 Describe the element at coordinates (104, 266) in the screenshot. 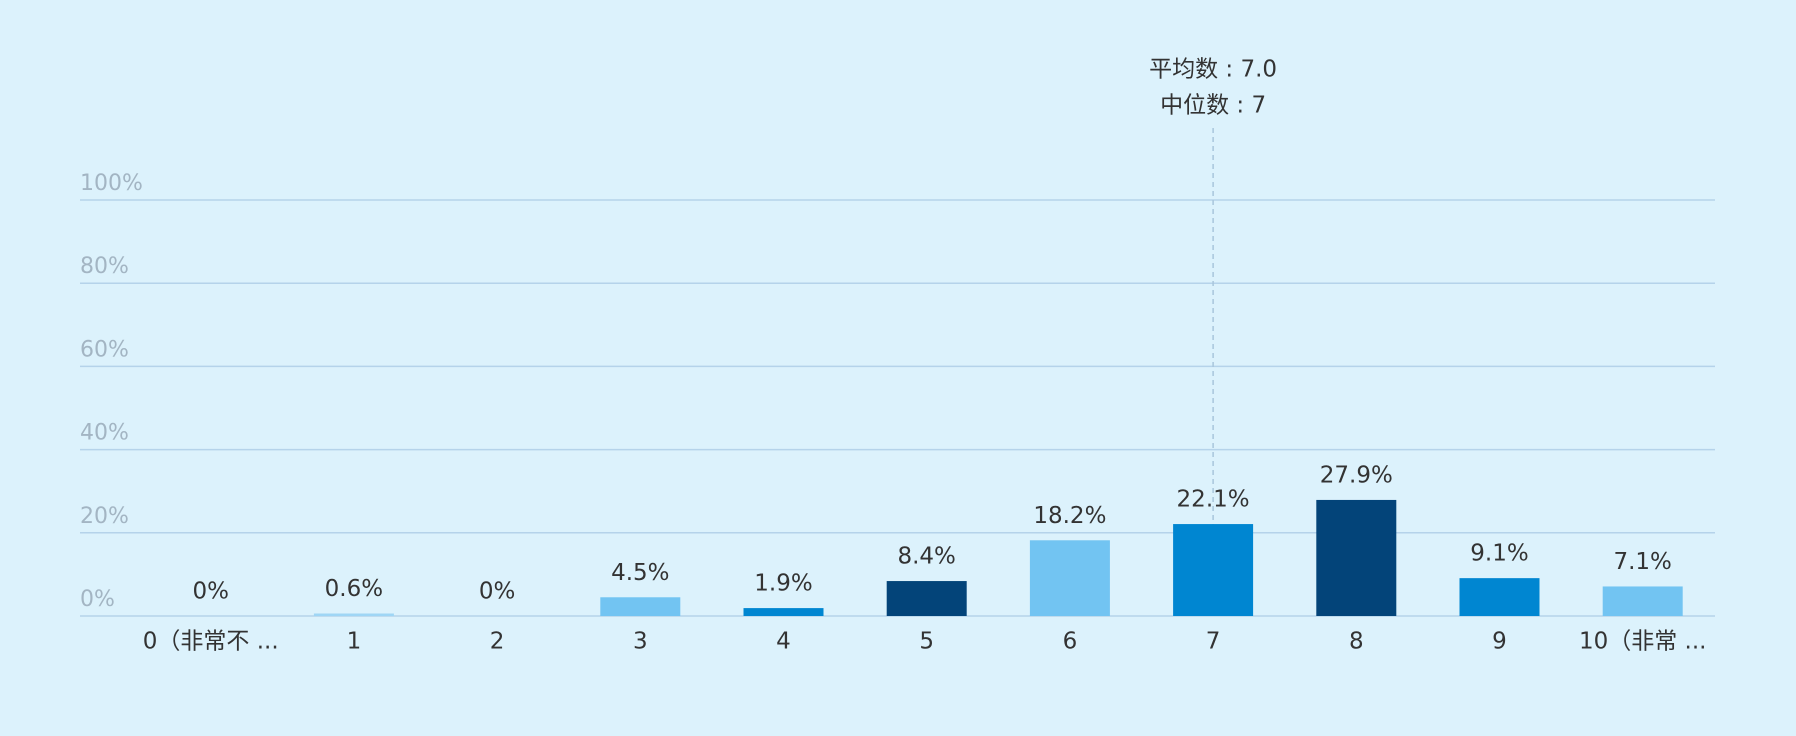

I see `y-tick-label: 80%` at that location.